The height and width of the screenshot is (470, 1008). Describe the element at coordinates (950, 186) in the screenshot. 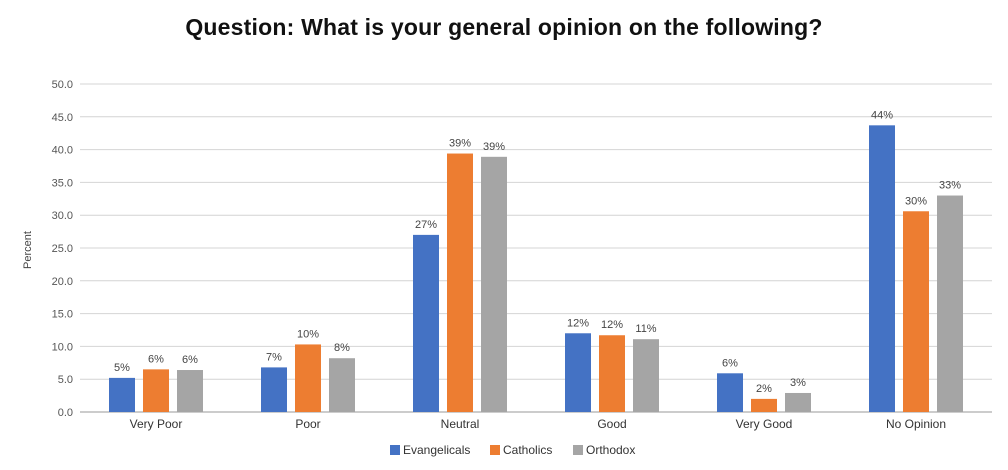

I see `data-label: 33%` at that location.